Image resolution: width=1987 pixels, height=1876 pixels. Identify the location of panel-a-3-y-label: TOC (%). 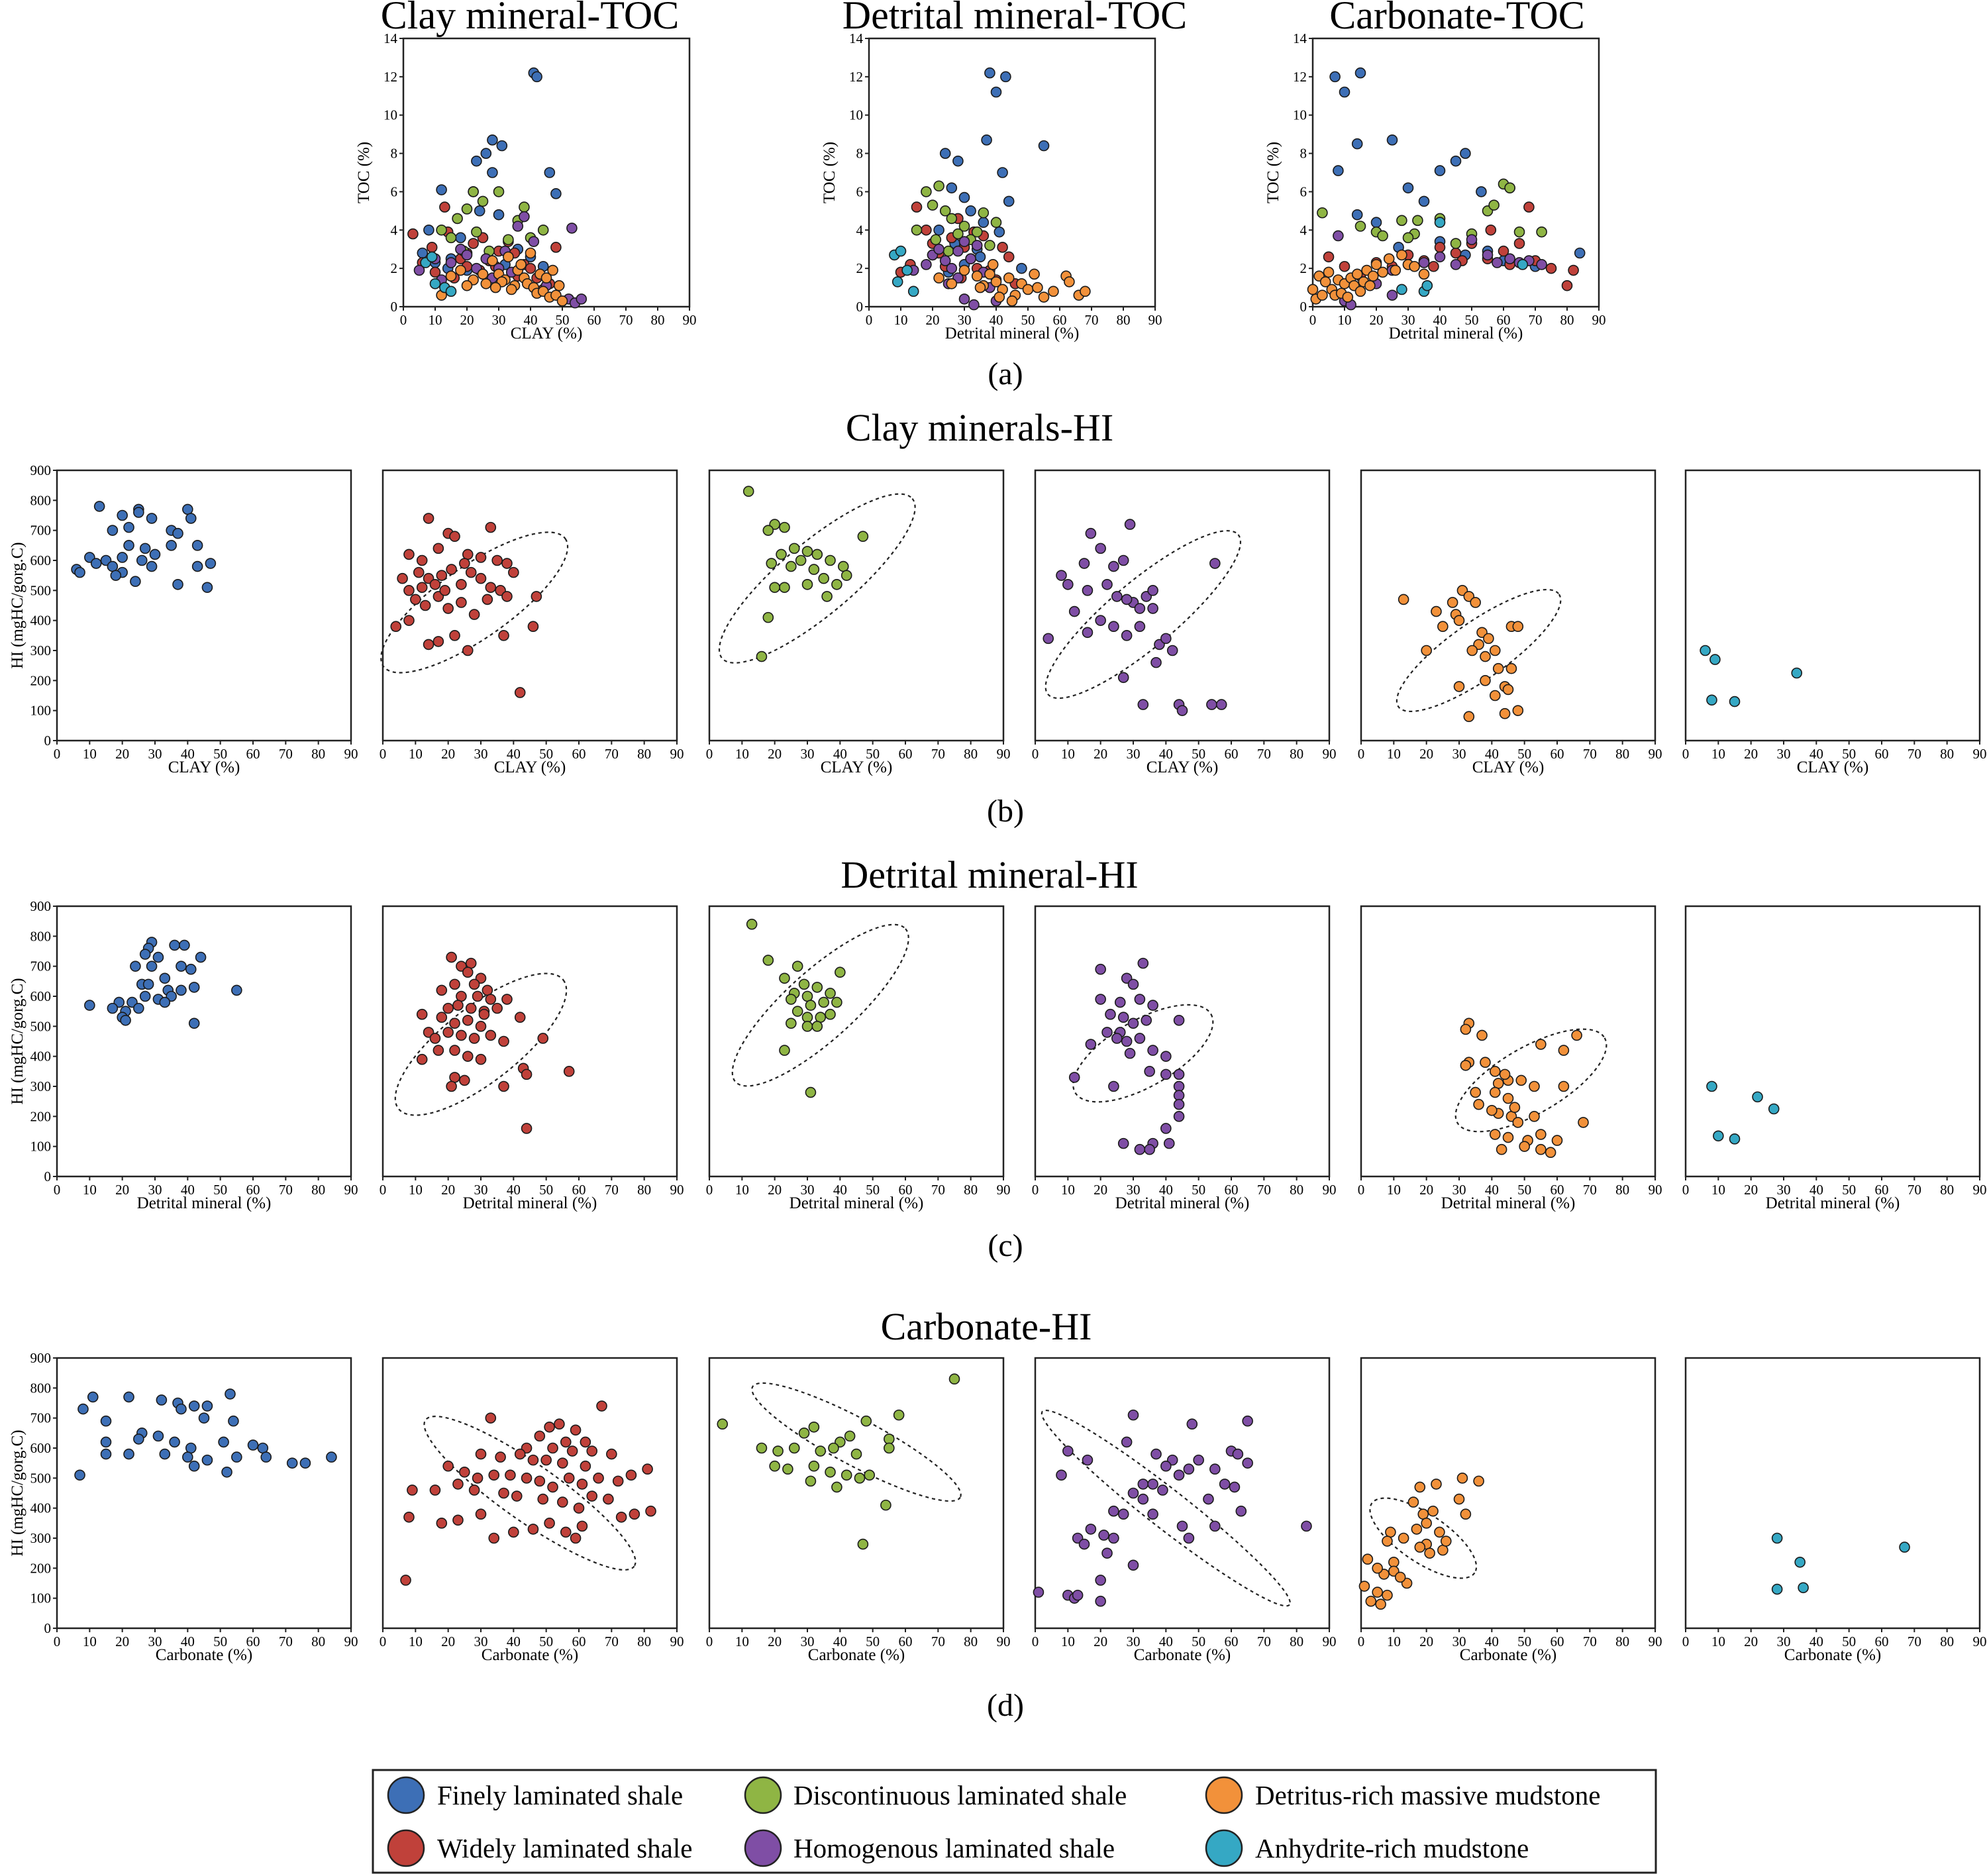
(1273, 172).